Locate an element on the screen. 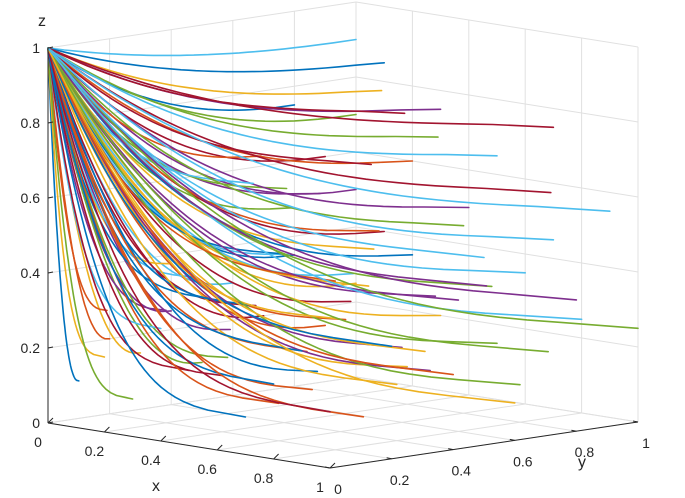 The width and height of the screenshot is (685, 498). y-axis-label: y is located at coordinates (582, 462).